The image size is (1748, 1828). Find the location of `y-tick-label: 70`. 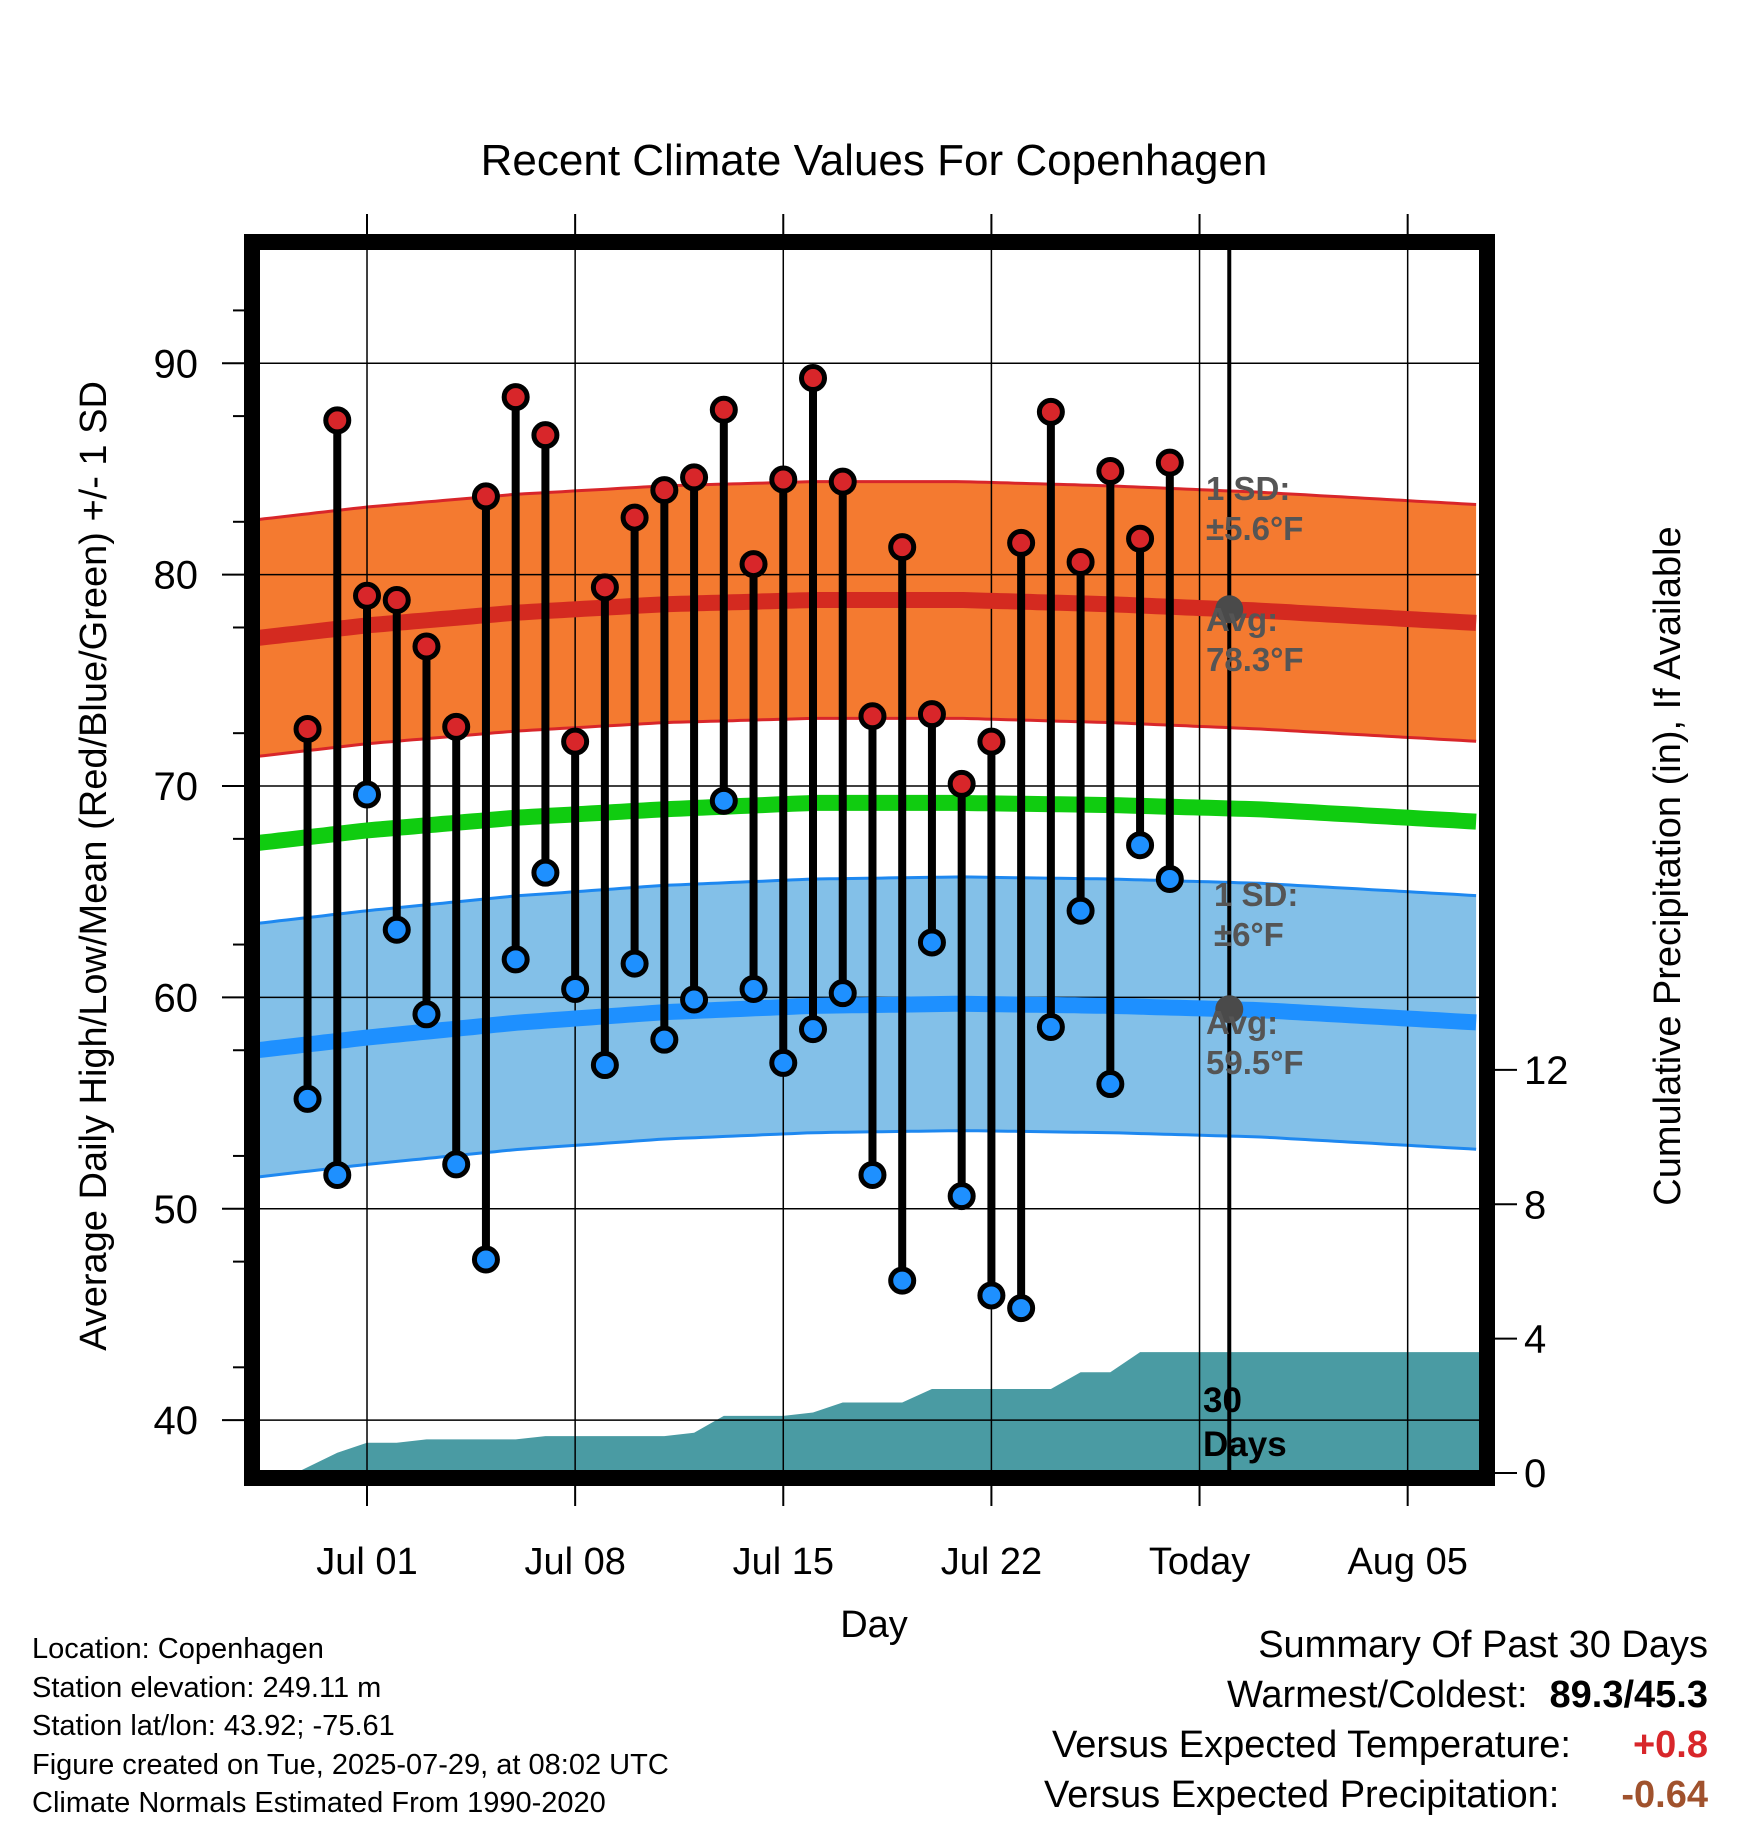

y-tick-label: 70 is located at coordinates (176, 787).